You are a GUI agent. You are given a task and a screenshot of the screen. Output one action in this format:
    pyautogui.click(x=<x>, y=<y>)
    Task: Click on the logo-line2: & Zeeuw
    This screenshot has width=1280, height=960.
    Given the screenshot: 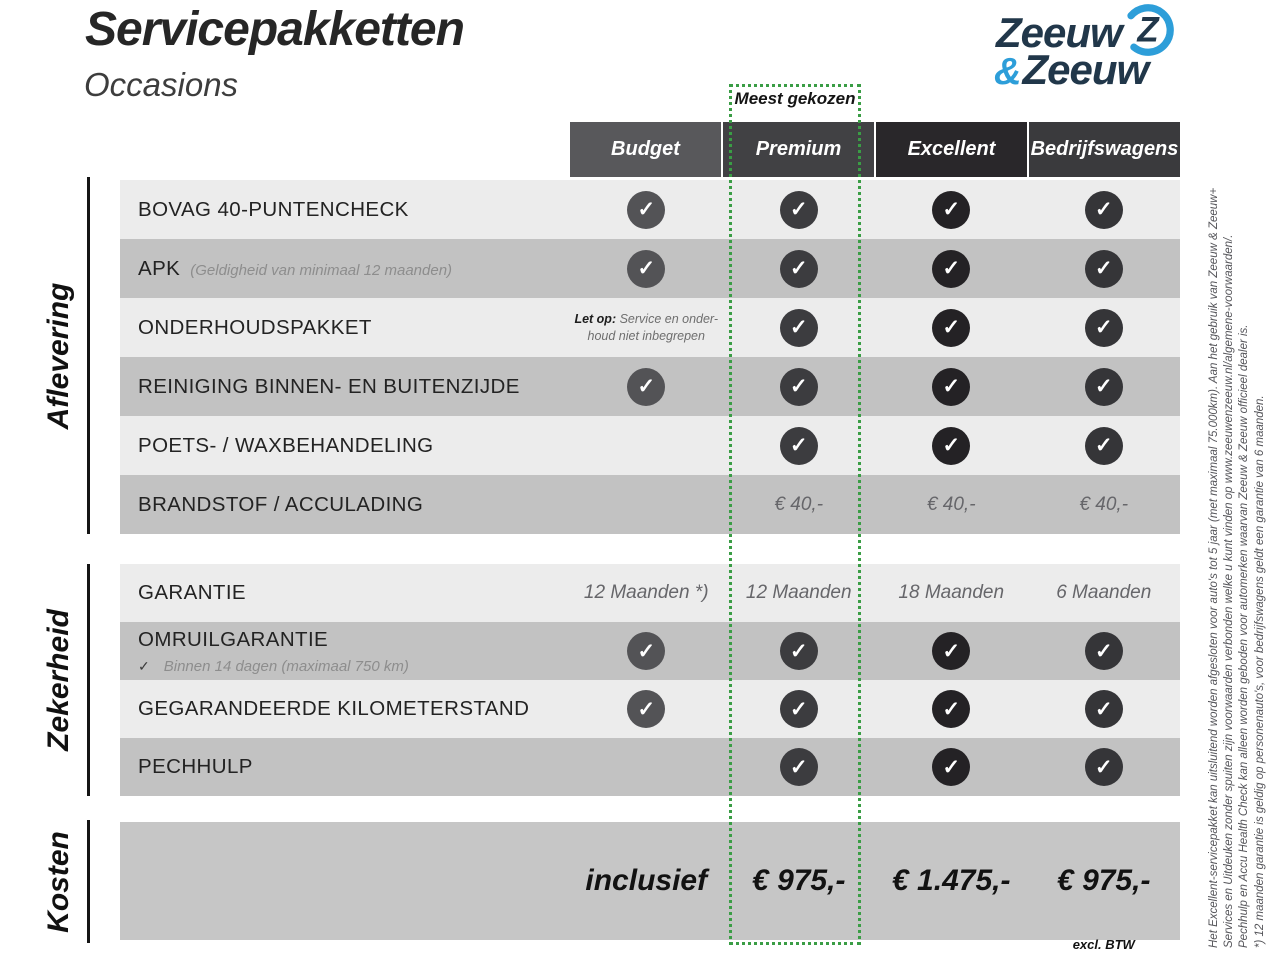 What is the action you would take?
    pyautogui.click(x=1086, y=70)
    